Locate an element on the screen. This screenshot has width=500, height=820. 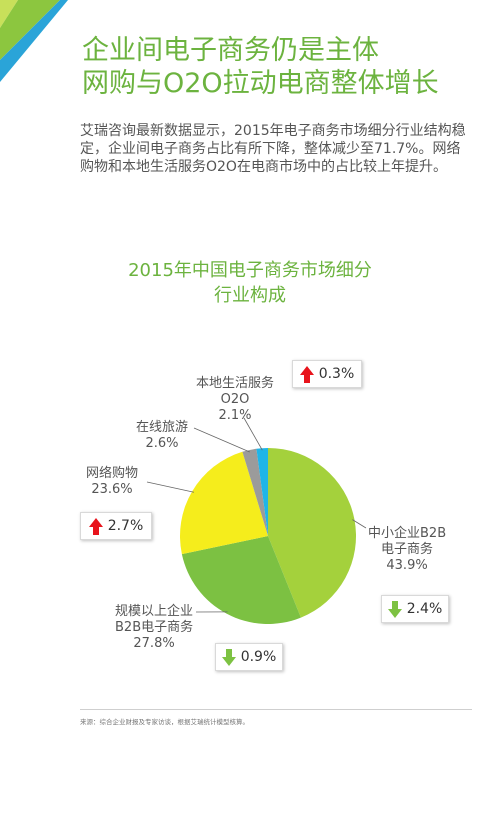
slice-name: 电子商务 is located at coordinates (407, 549).